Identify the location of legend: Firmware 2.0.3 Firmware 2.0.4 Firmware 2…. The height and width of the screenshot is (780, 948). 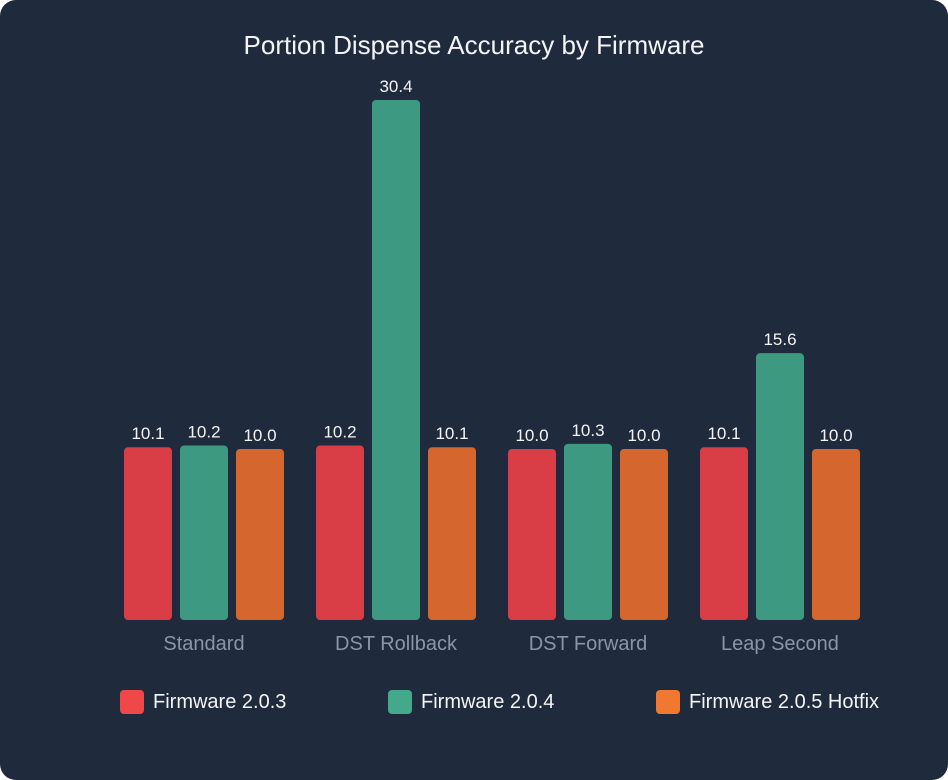
(474, 703).